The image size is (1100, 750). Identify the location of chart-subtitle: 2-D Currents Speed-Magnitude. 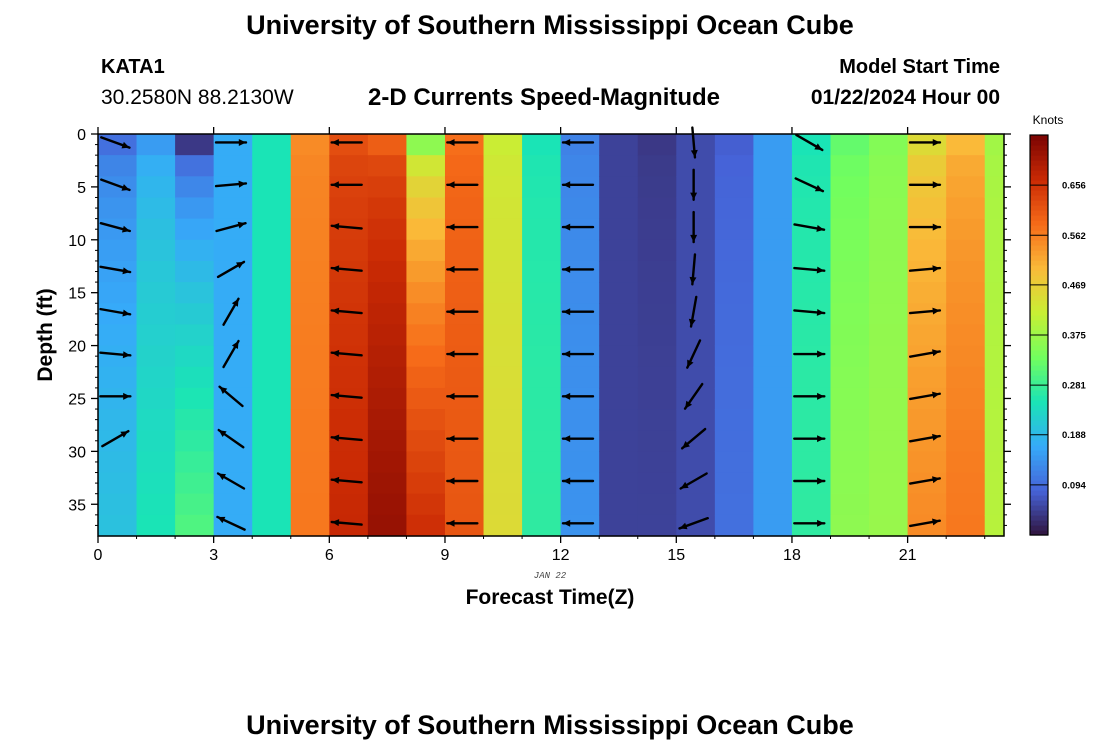
(544, 97).